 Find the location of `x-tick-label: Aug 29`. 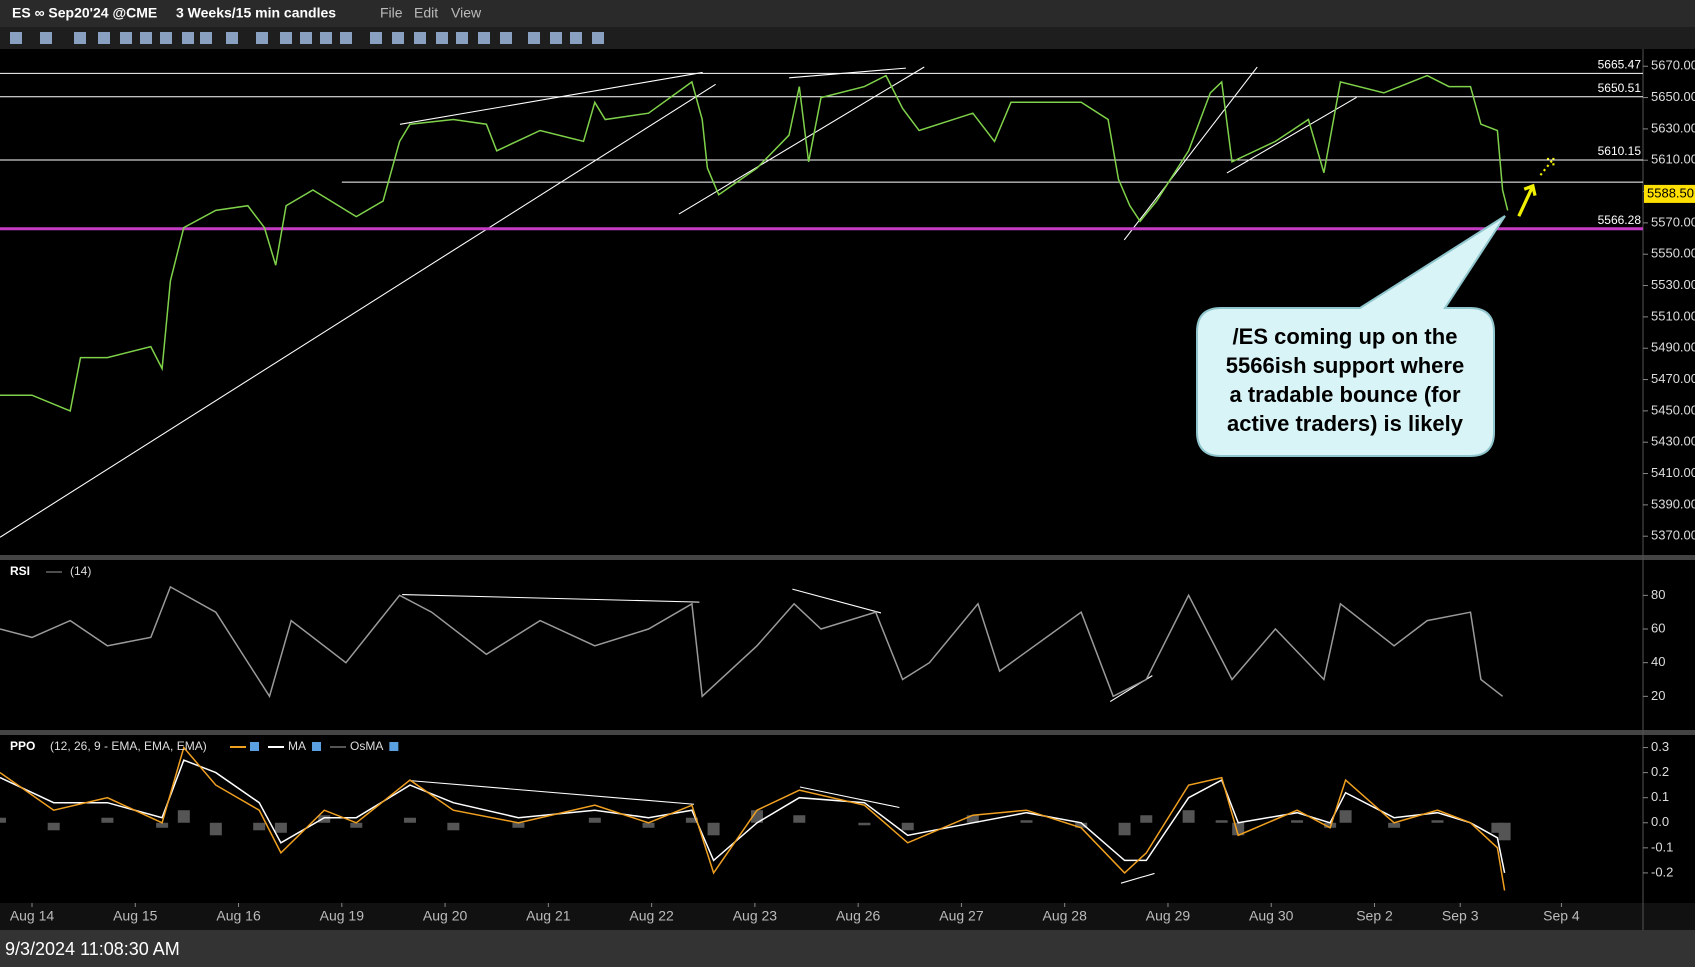

x-tick-label: Aug 29 is located at coordinates (1168, 916).